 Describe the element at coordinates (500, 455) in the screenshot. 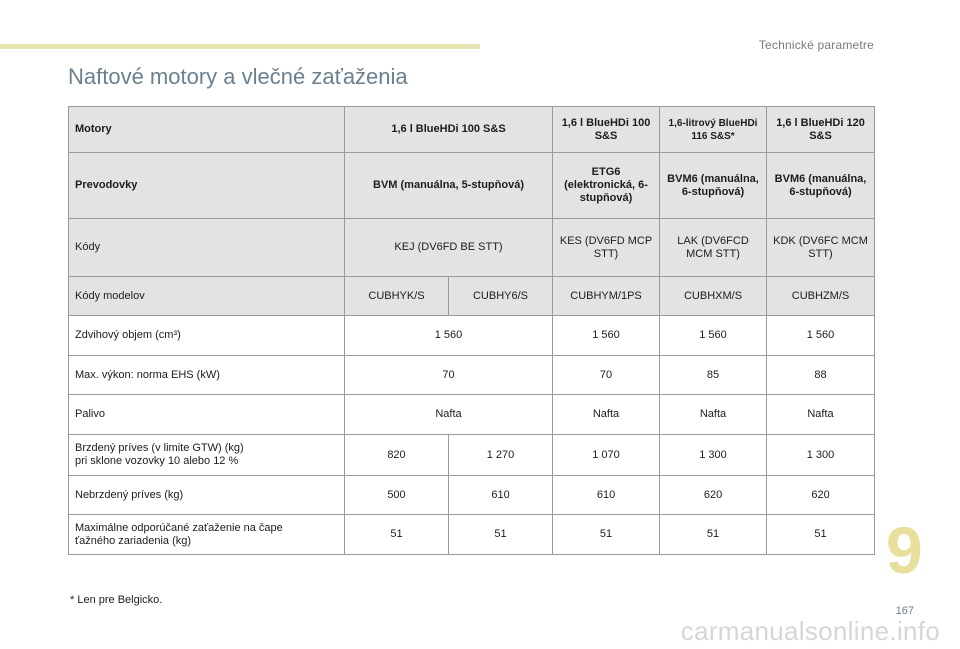

I see `table-cell: 1 270` at that location.